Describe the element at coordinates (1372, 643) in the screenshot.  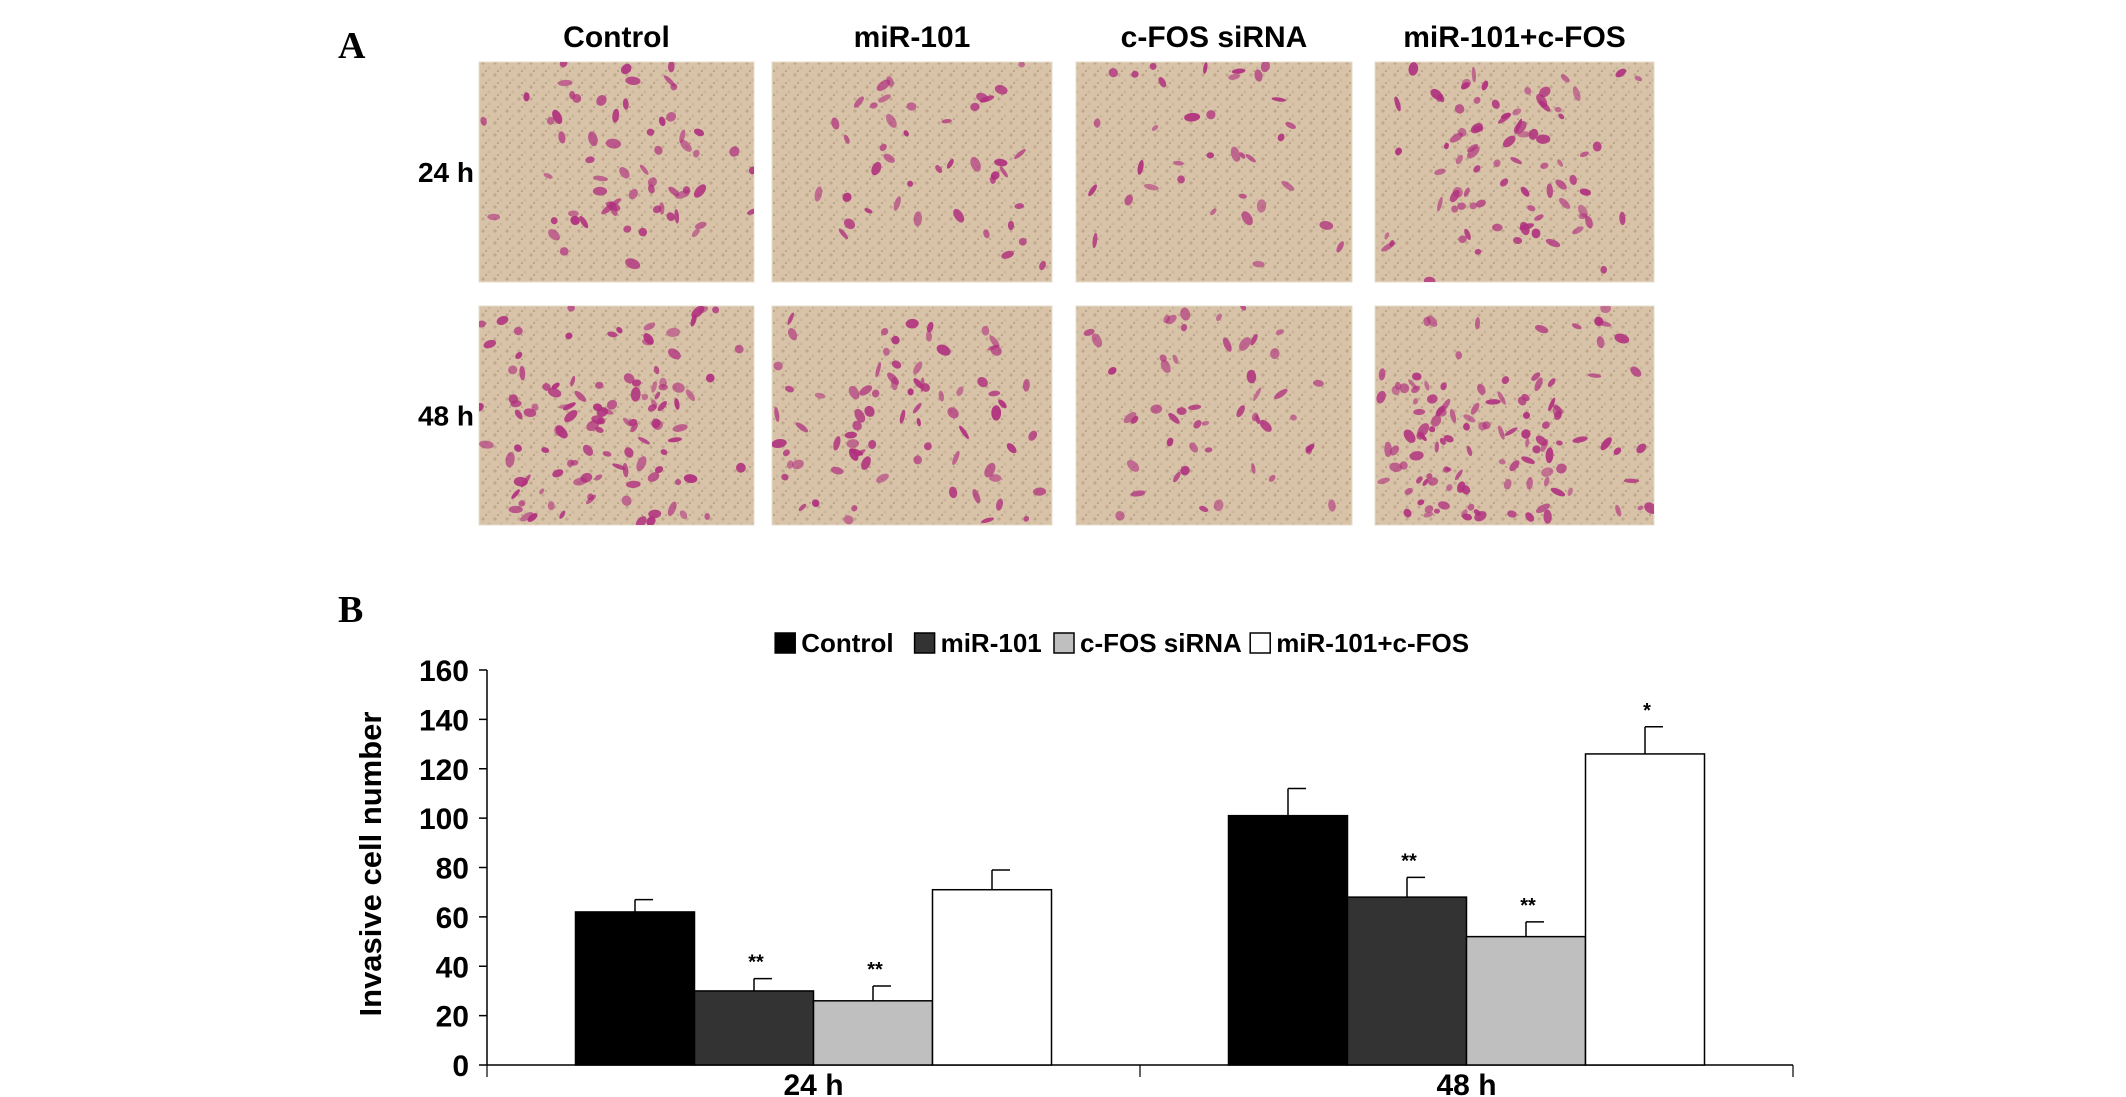
I see `legend-label: miR-101+c-FOS` at that location.